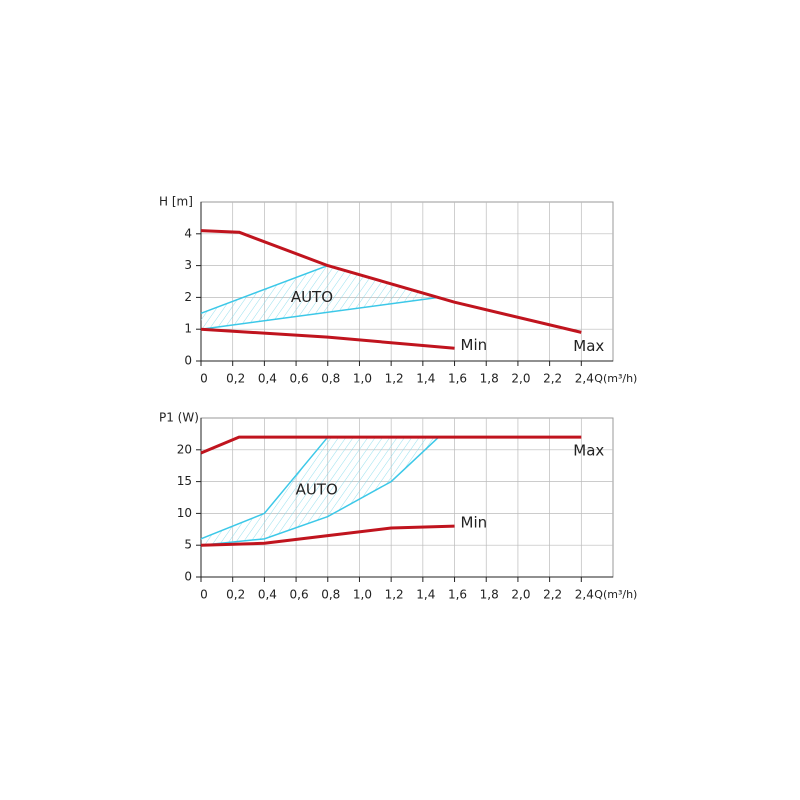  Describe the element at coordinates (179, 418) in the screenshot. I see `y-axis-label: P1 (W)` at that location.